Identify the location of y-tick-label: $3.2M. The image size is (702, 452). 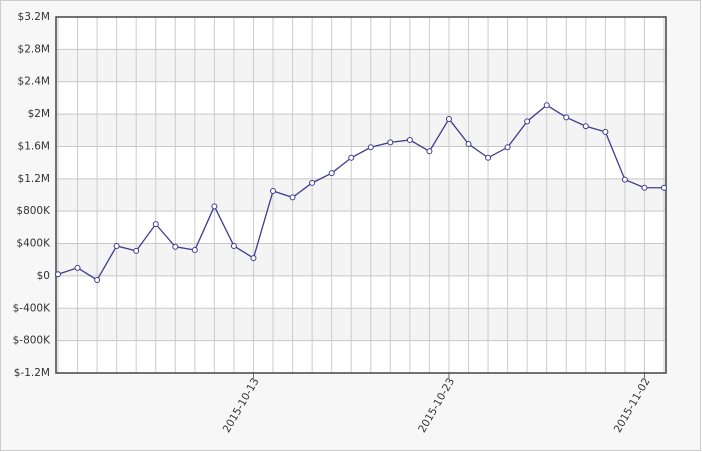
(34, 17).